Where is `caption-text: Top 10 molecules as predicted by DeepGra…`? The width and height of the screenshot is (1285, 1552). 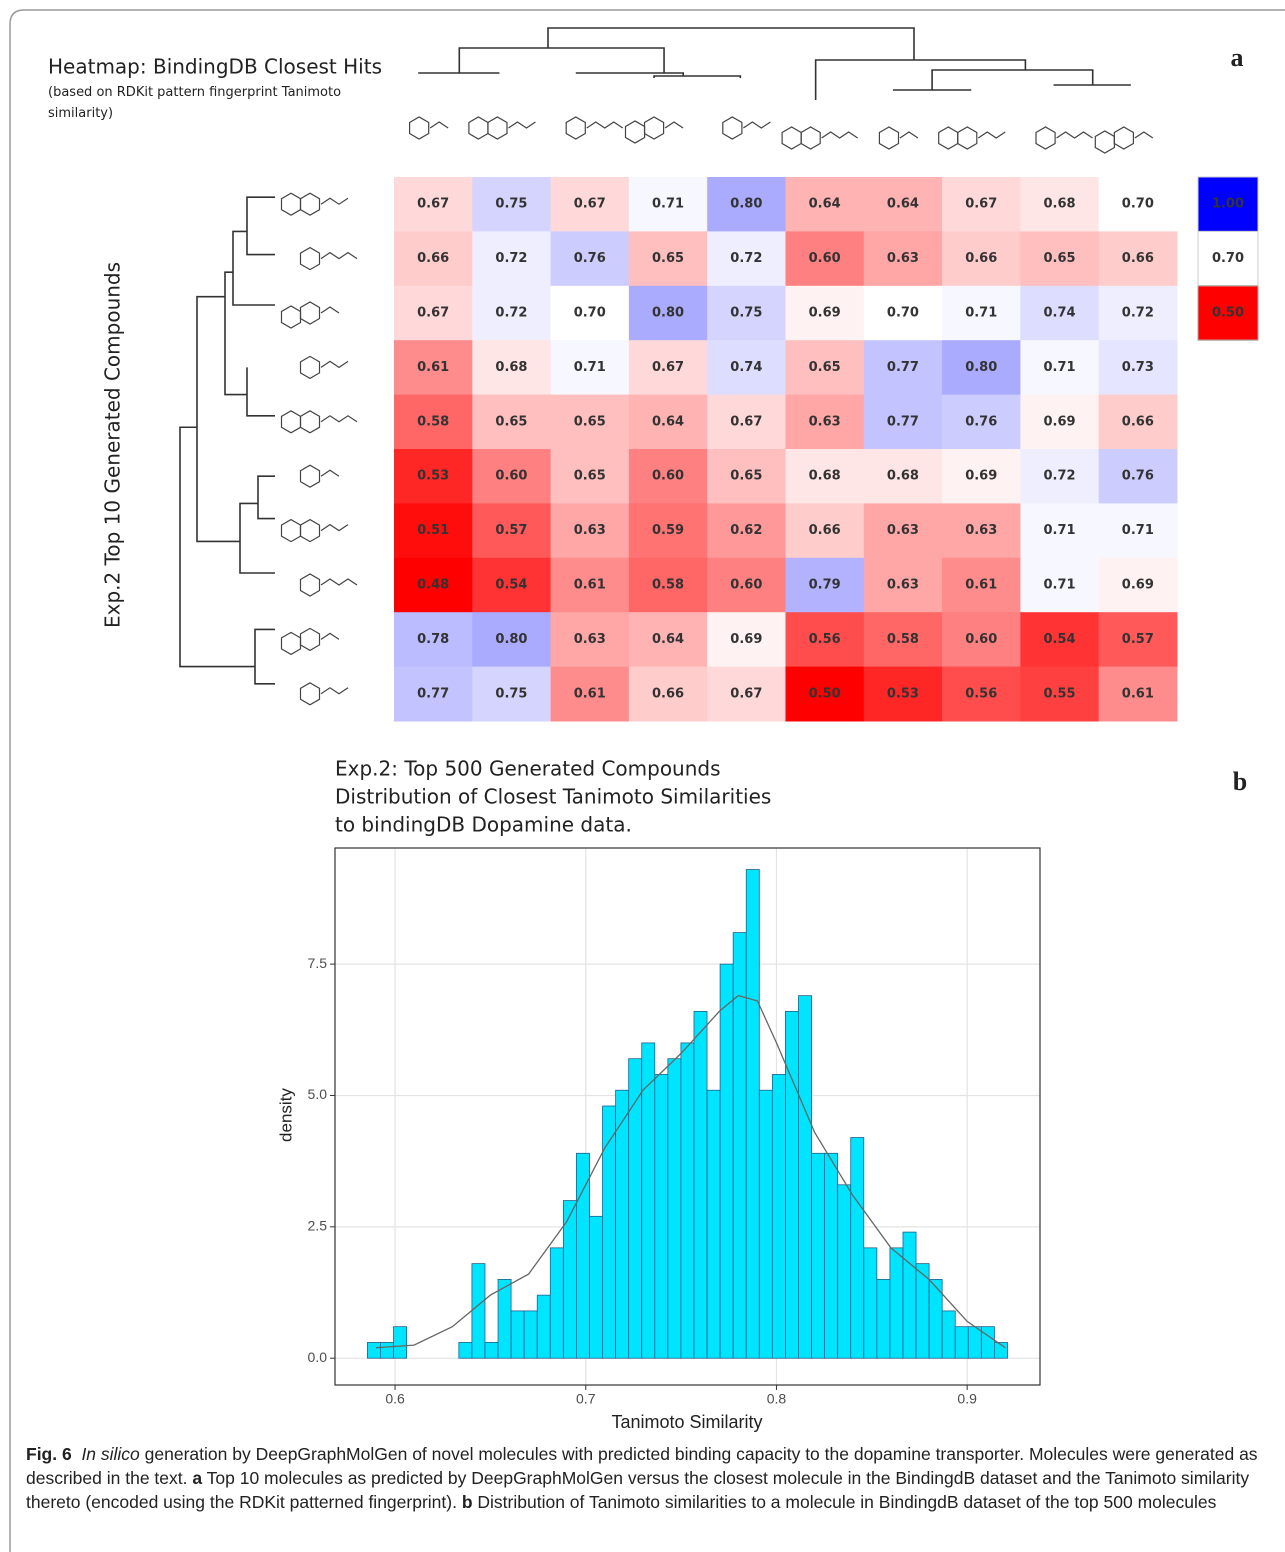
caption-text: Top 10 molecules as predicted by DeepGra… is located at coordinates (638, 1490).